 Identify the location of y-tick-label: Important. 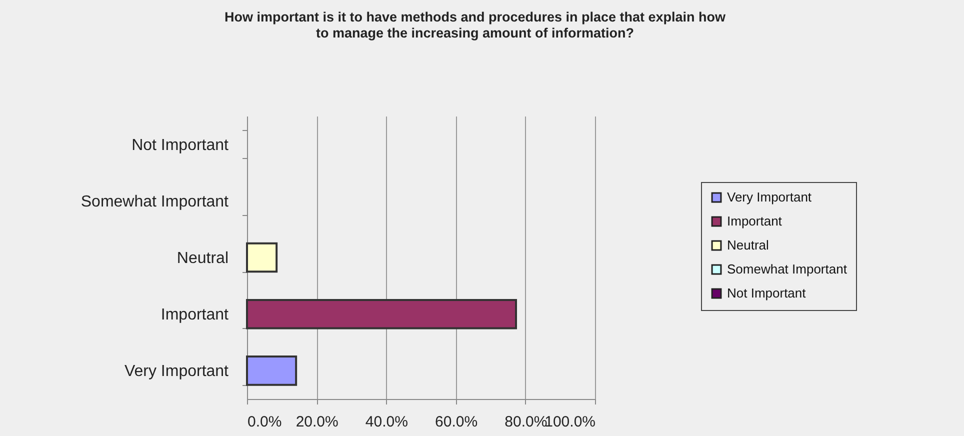
(195, 315).